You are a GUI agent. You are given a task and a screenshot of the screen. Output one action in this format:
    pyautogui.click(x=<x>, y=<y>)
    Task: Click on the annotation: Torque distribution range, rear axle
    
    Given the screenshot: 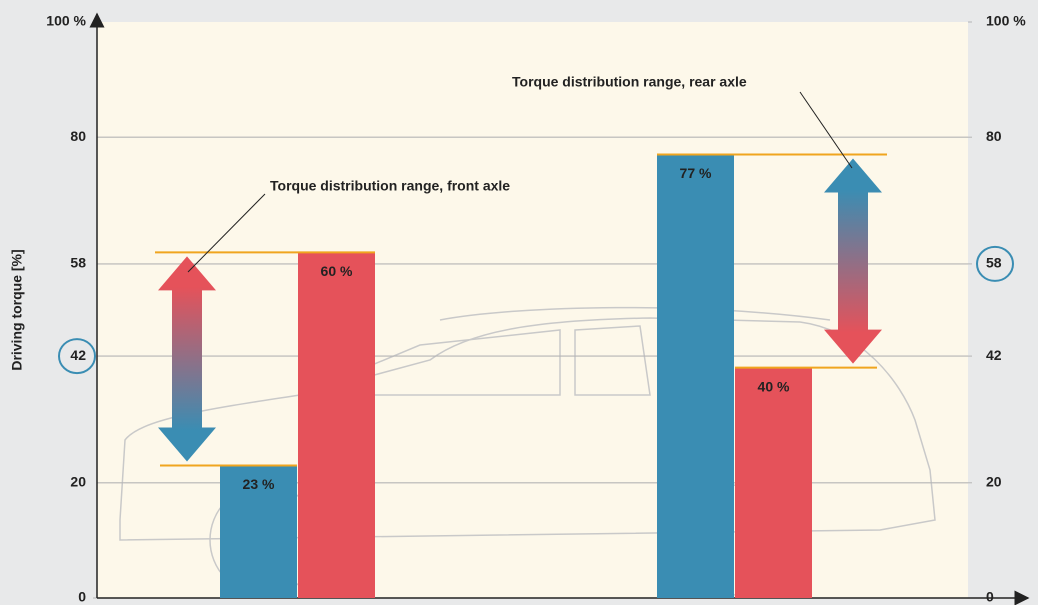 What is the action you would take?
    pyautogui.click(x=629, y=82)
    